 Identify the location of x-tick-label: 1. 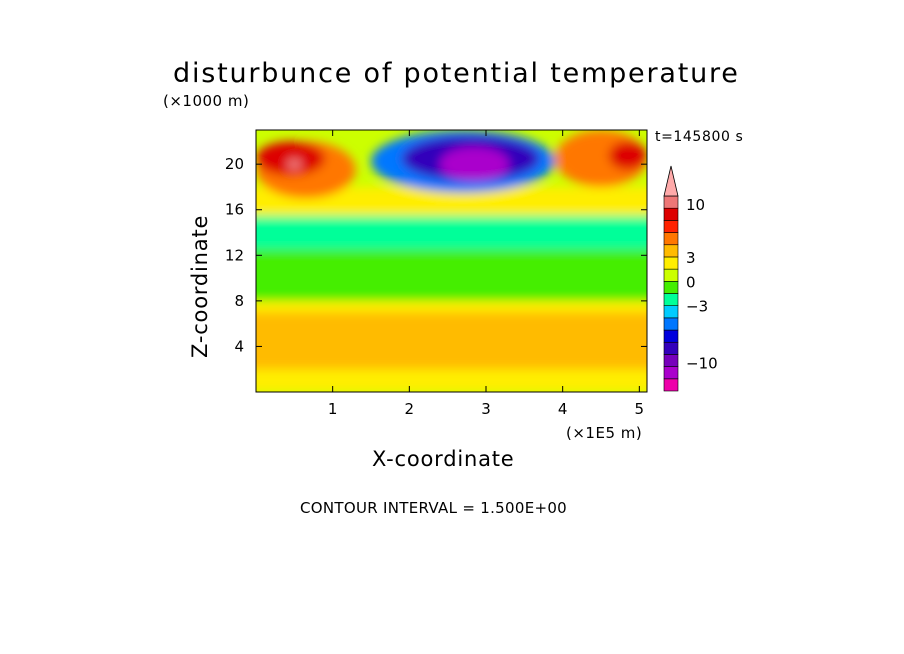
(333, 409).